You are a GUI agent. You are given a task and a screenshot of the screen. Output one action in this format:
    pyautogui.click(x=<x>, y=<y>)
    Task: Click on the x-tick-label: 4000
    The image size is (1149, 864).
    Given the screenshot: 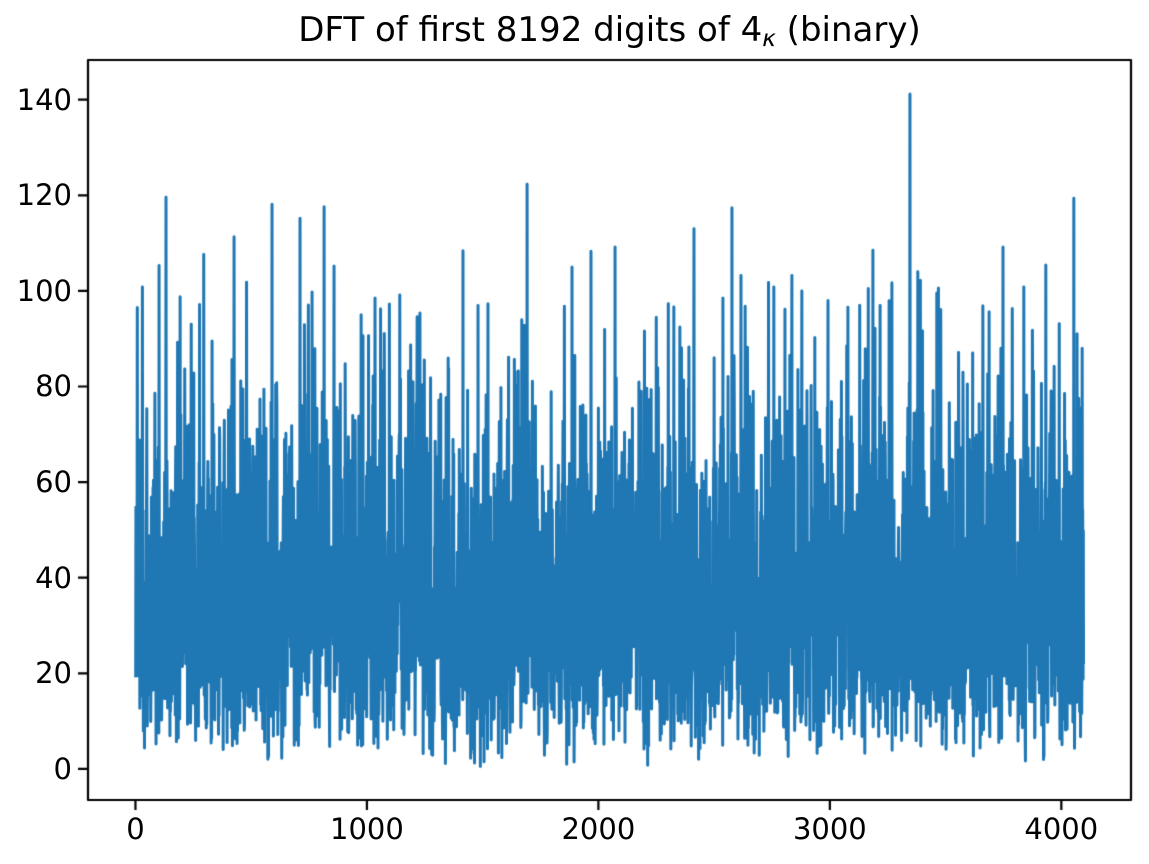 What is the action you would take?
    pyautogui.click(x=1061, y=829)
    